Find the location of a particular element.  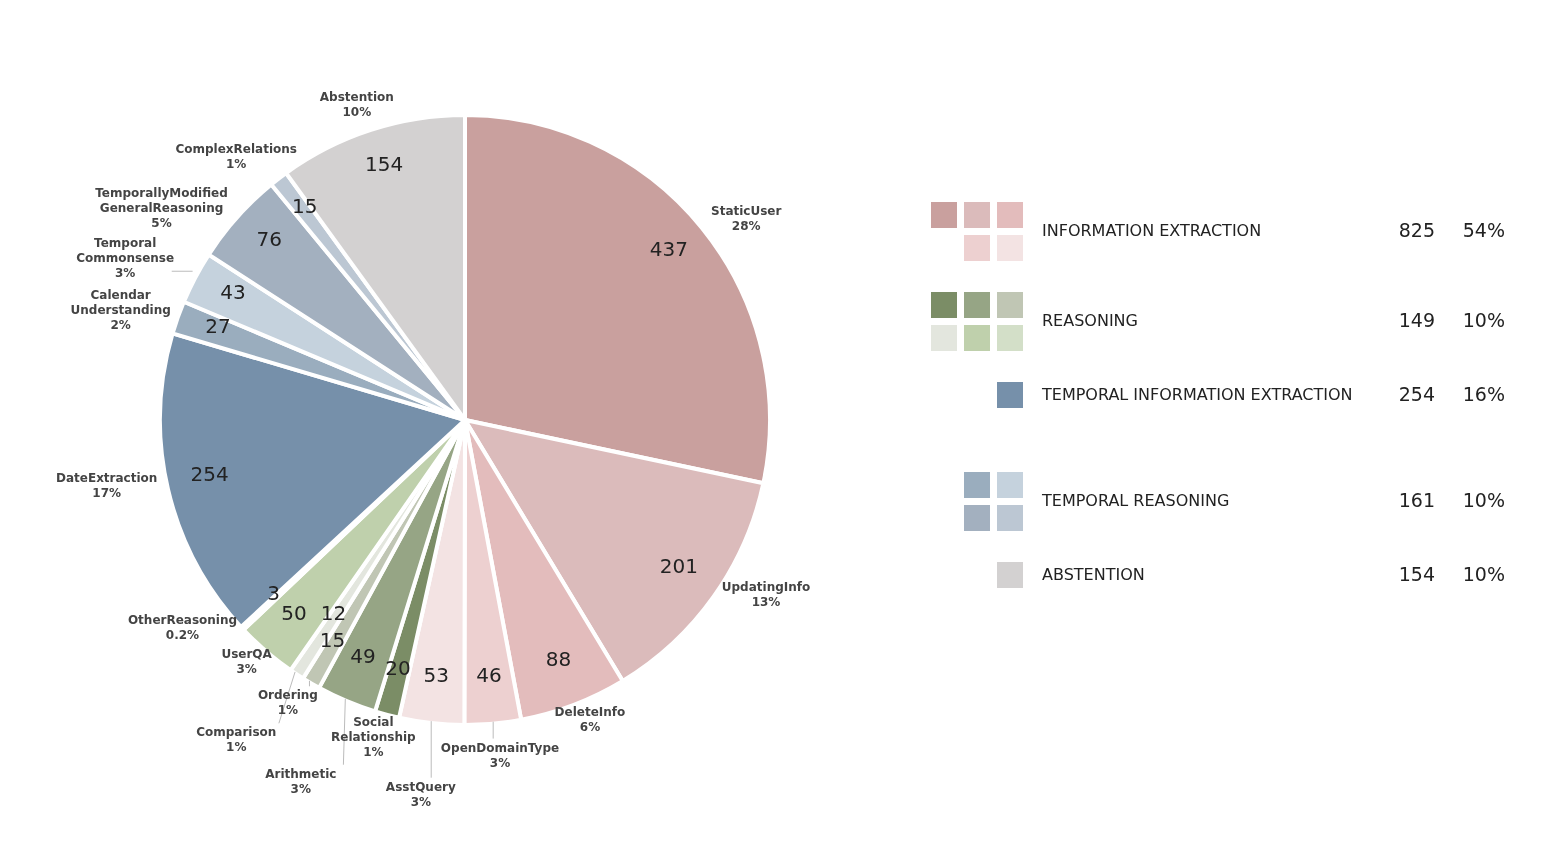

slice-label: Calendar Understanding is located at coordinates (120, 302).